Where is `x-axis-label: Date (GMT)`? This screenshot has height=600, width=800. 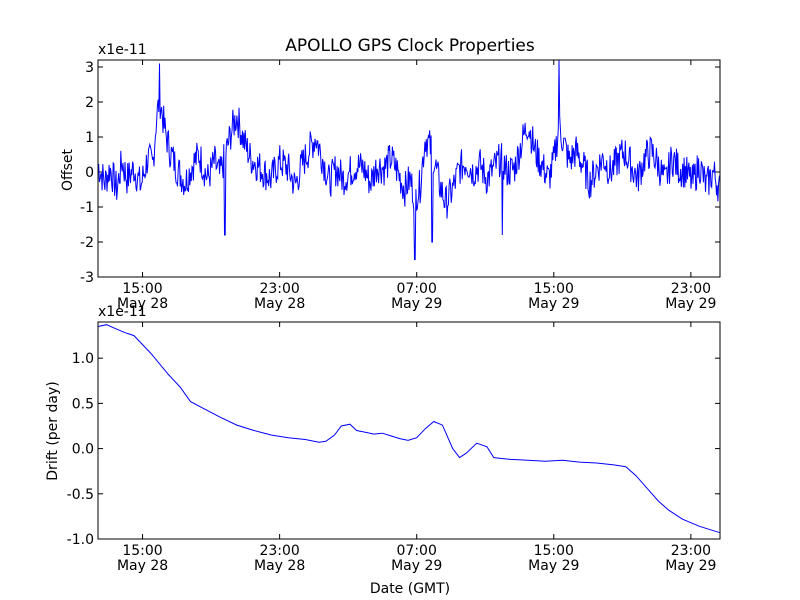
x-axis-label: Date (GMT) is located at coordinates (410, 589).